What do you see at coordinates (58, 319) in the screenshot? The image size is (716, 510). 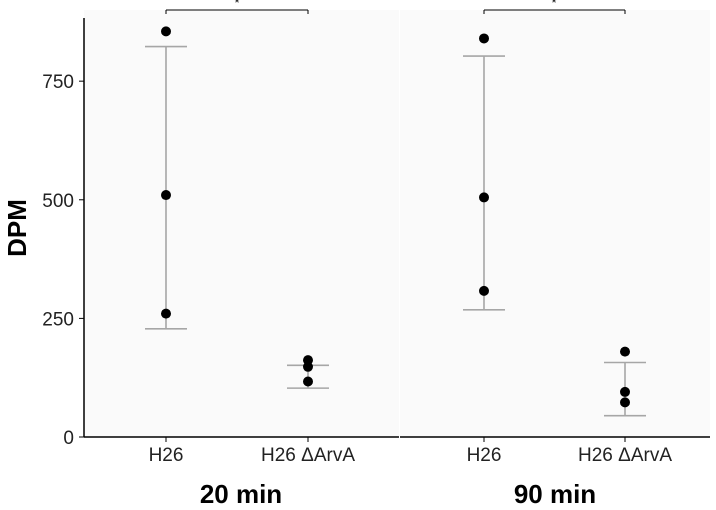 I see `y-tick-label: 250` at bounding box center [58, 319].